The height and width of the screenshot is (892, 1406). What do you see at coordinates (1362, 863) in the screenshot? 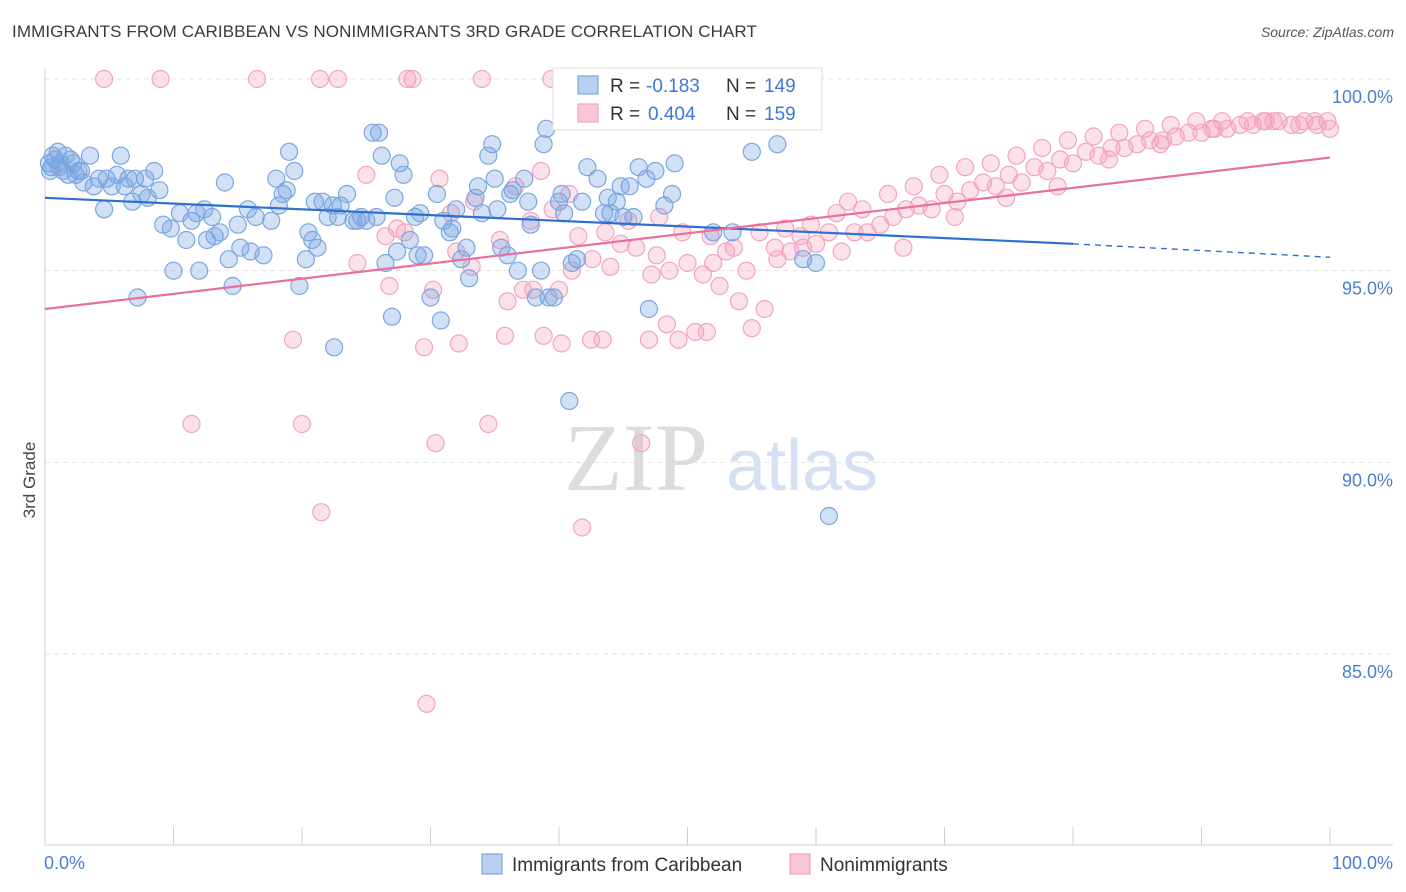
I see `x-tick-label-right: 100.0%` at bounding box center [1362, 863].